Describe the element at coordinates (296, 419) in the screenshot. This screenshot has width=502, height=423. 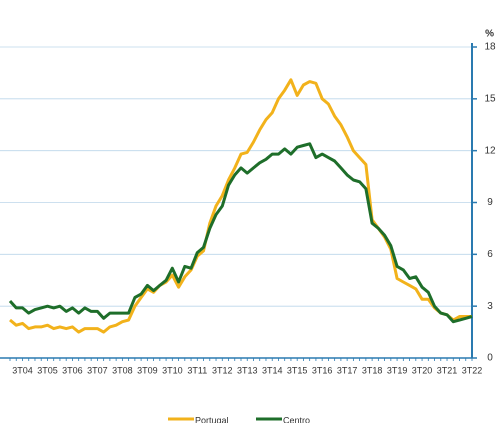
I see `legend-label: Centro` at that location.